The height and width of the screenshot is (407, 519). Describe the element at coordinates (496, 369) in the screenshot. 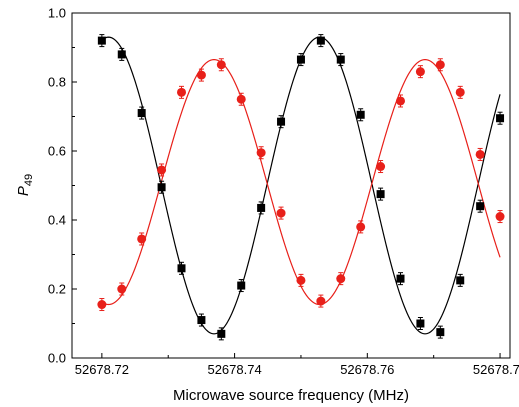

I see `x-tick-label: 52678.78` at that location.